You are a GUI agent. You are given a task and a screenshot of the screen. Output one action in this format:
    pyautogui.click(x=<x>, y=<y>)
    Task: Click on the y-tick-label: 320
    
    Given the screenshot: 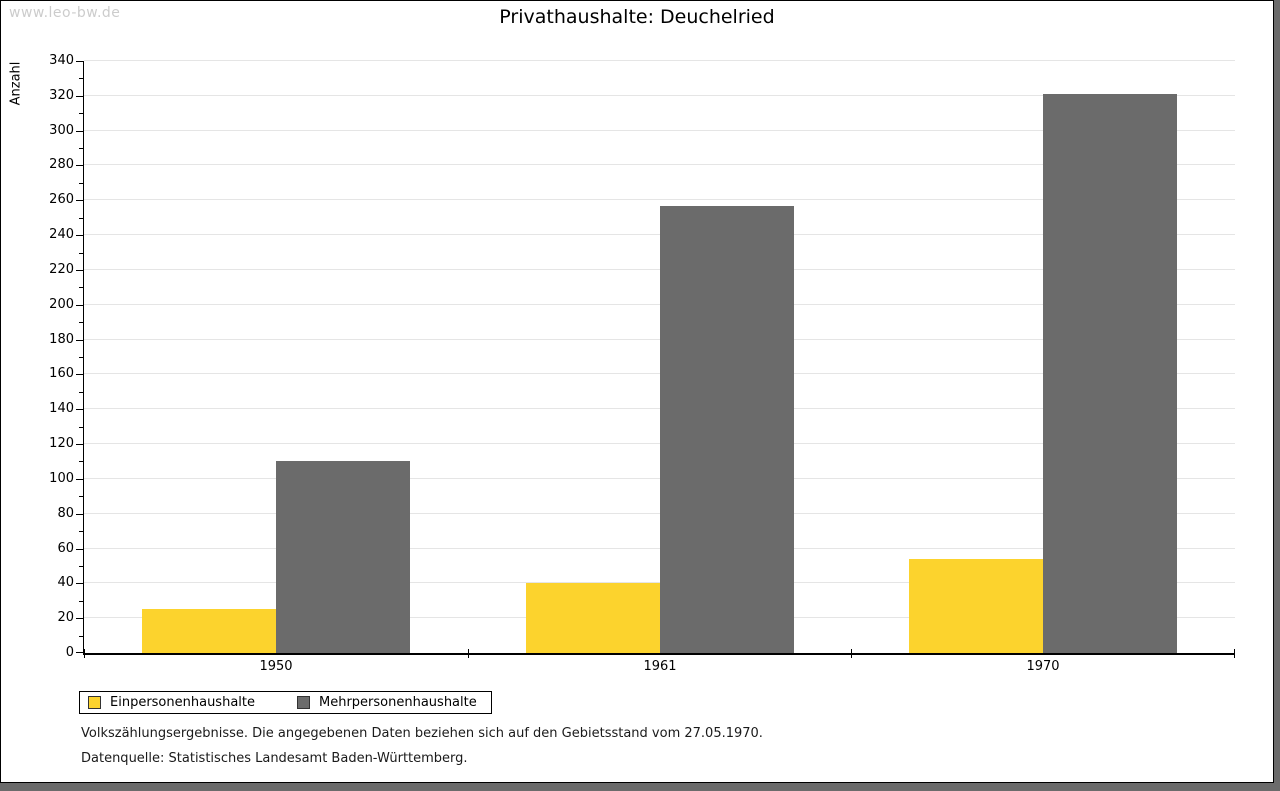 What is the action you would take?
    pyautogui.click(x=61, y=95)
    